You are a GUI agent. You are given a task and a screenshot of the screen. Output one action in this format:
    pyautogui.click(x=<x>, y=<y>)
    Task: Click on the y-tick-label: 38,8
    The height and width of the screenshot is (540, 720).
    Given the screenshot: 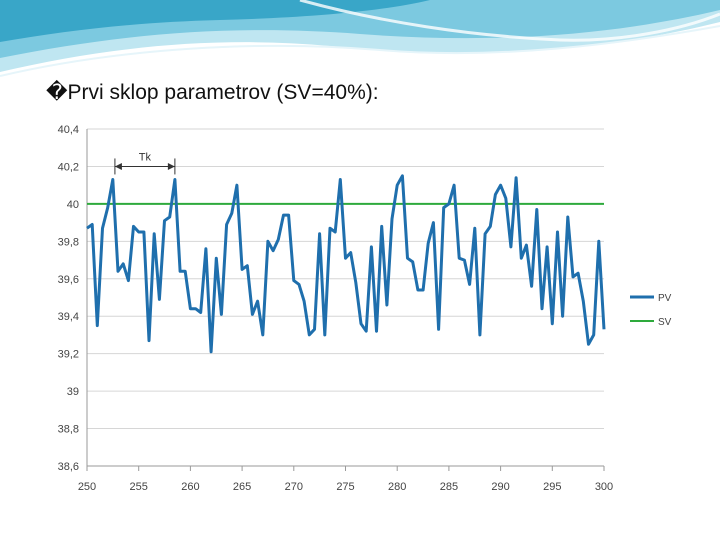 What is the action you would take?
    pyautogui.click(x=68, y=430)
    